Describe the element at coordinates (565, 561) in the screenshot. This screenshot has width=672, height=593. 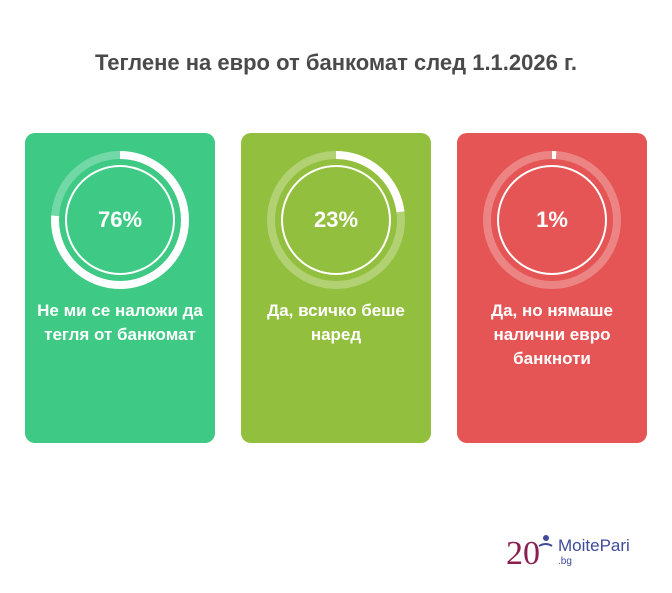
I see `logo-domain: .bg` at that location.